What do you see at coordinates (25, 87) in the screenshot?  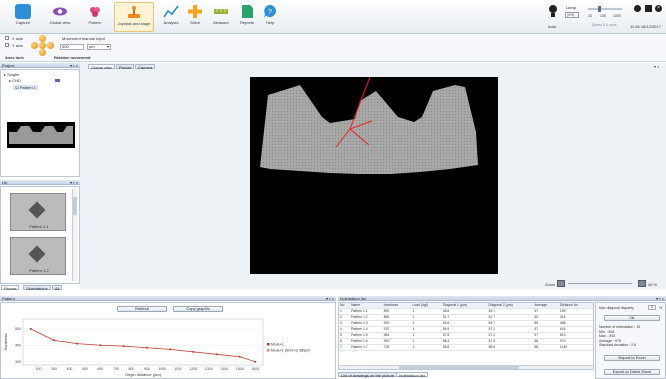 I see `tree-item-pattern-1: ☑ Pattern 1` at bounding box center [25, 87].